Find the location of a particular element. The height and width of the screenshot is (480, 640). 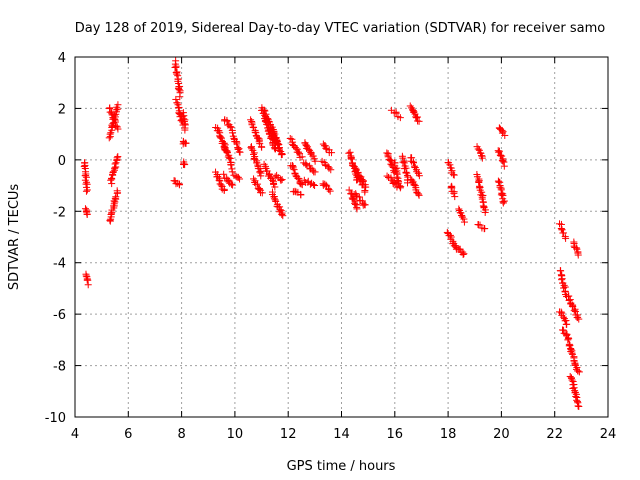

y-tick-label: 2 is located at coordinates (62, 109).